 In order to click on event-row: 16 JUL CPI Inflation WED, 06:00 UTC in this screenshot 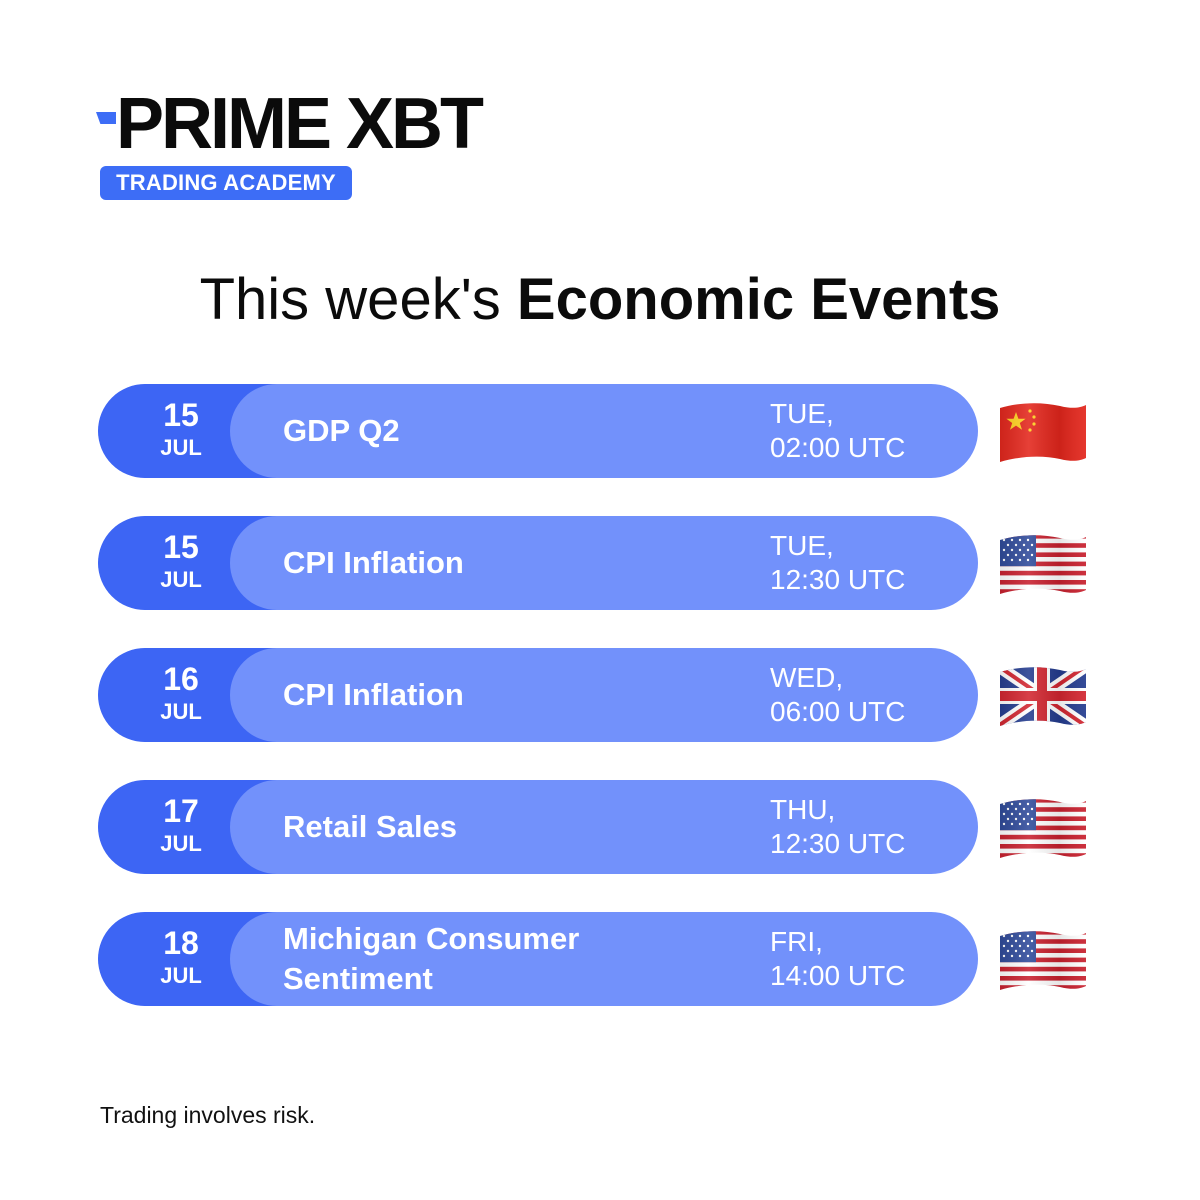, I will do `click(593, 695)`.